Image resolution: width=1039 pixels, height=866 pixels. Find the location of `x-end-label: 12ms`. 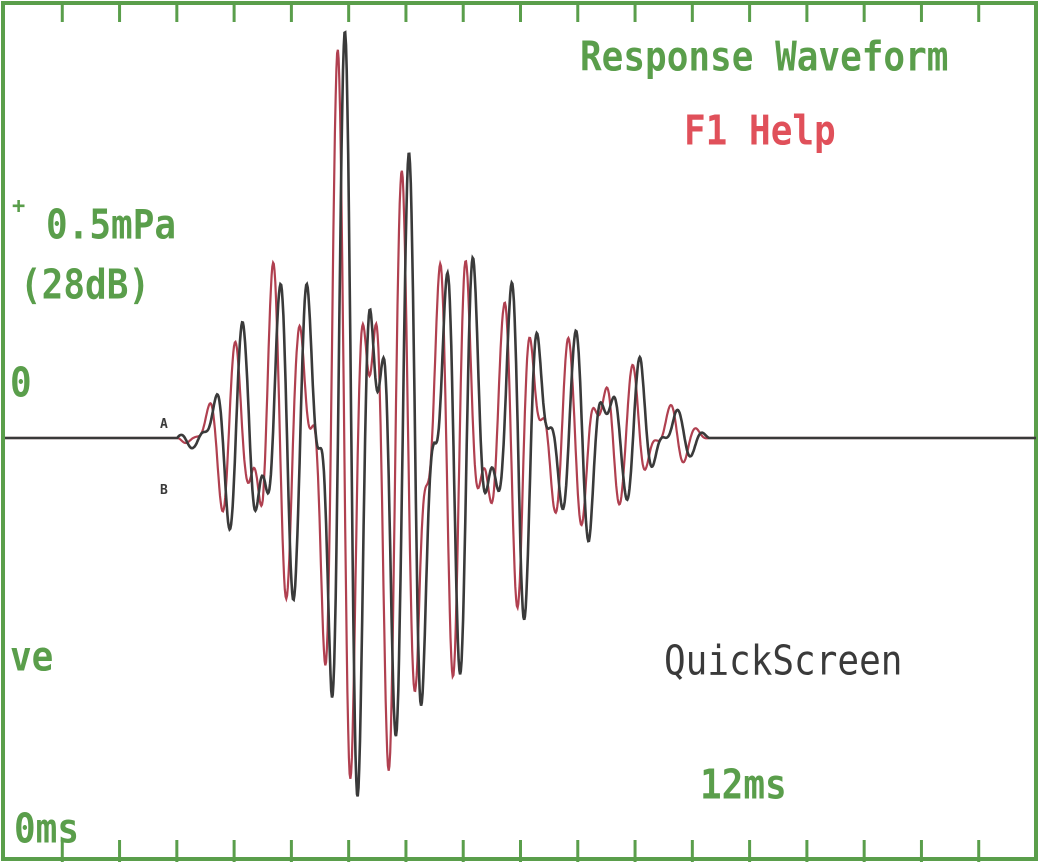

x-end-label: 12ms is located at coordinates (743, 785).